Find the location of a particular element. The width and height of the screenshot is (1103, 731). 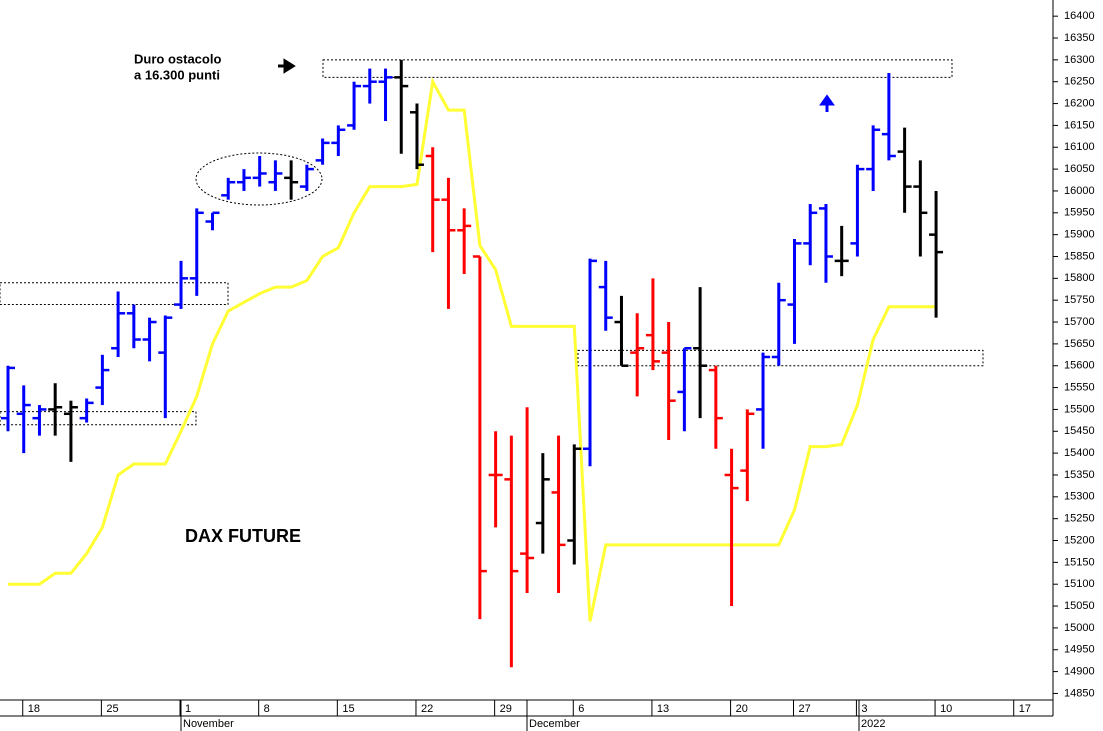

y-tick-label: 15200 is located at coordinates (1079, 540).